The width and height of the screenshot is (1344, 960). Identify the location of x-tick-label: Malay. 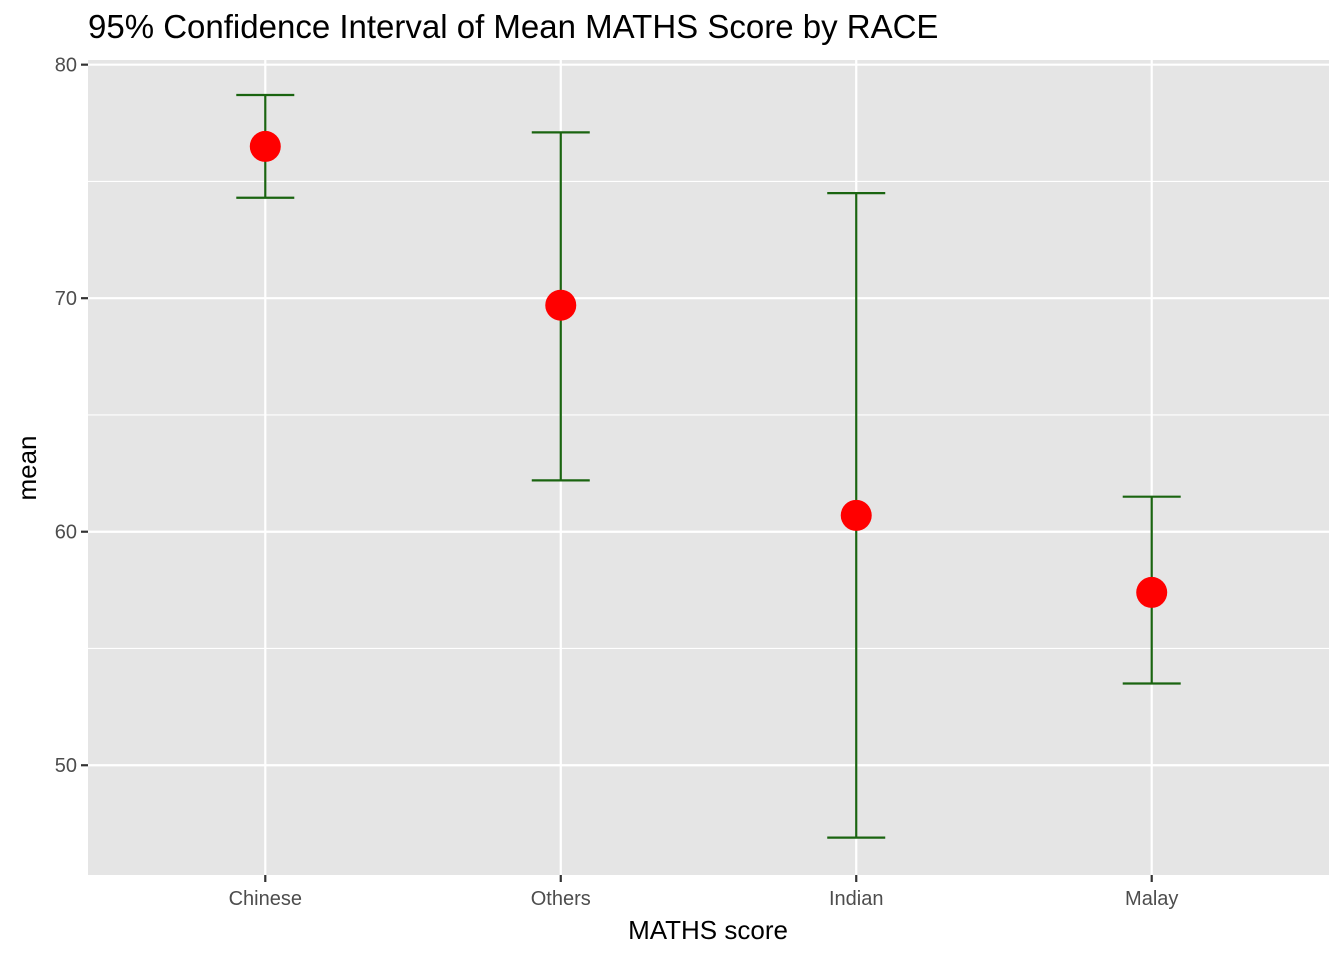
(1151, 899).